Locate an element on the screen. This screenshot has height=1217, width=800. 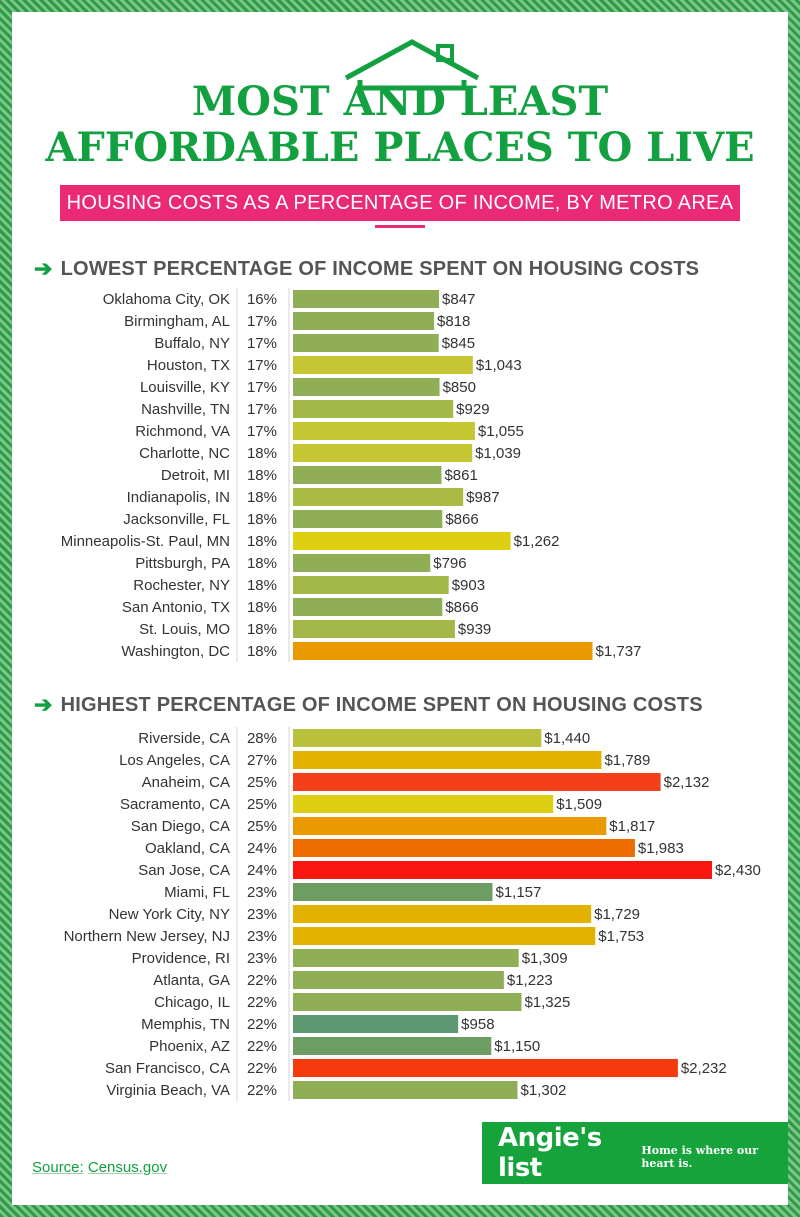
metro-label: Louisville, KY is located at coordinates (185, 387).